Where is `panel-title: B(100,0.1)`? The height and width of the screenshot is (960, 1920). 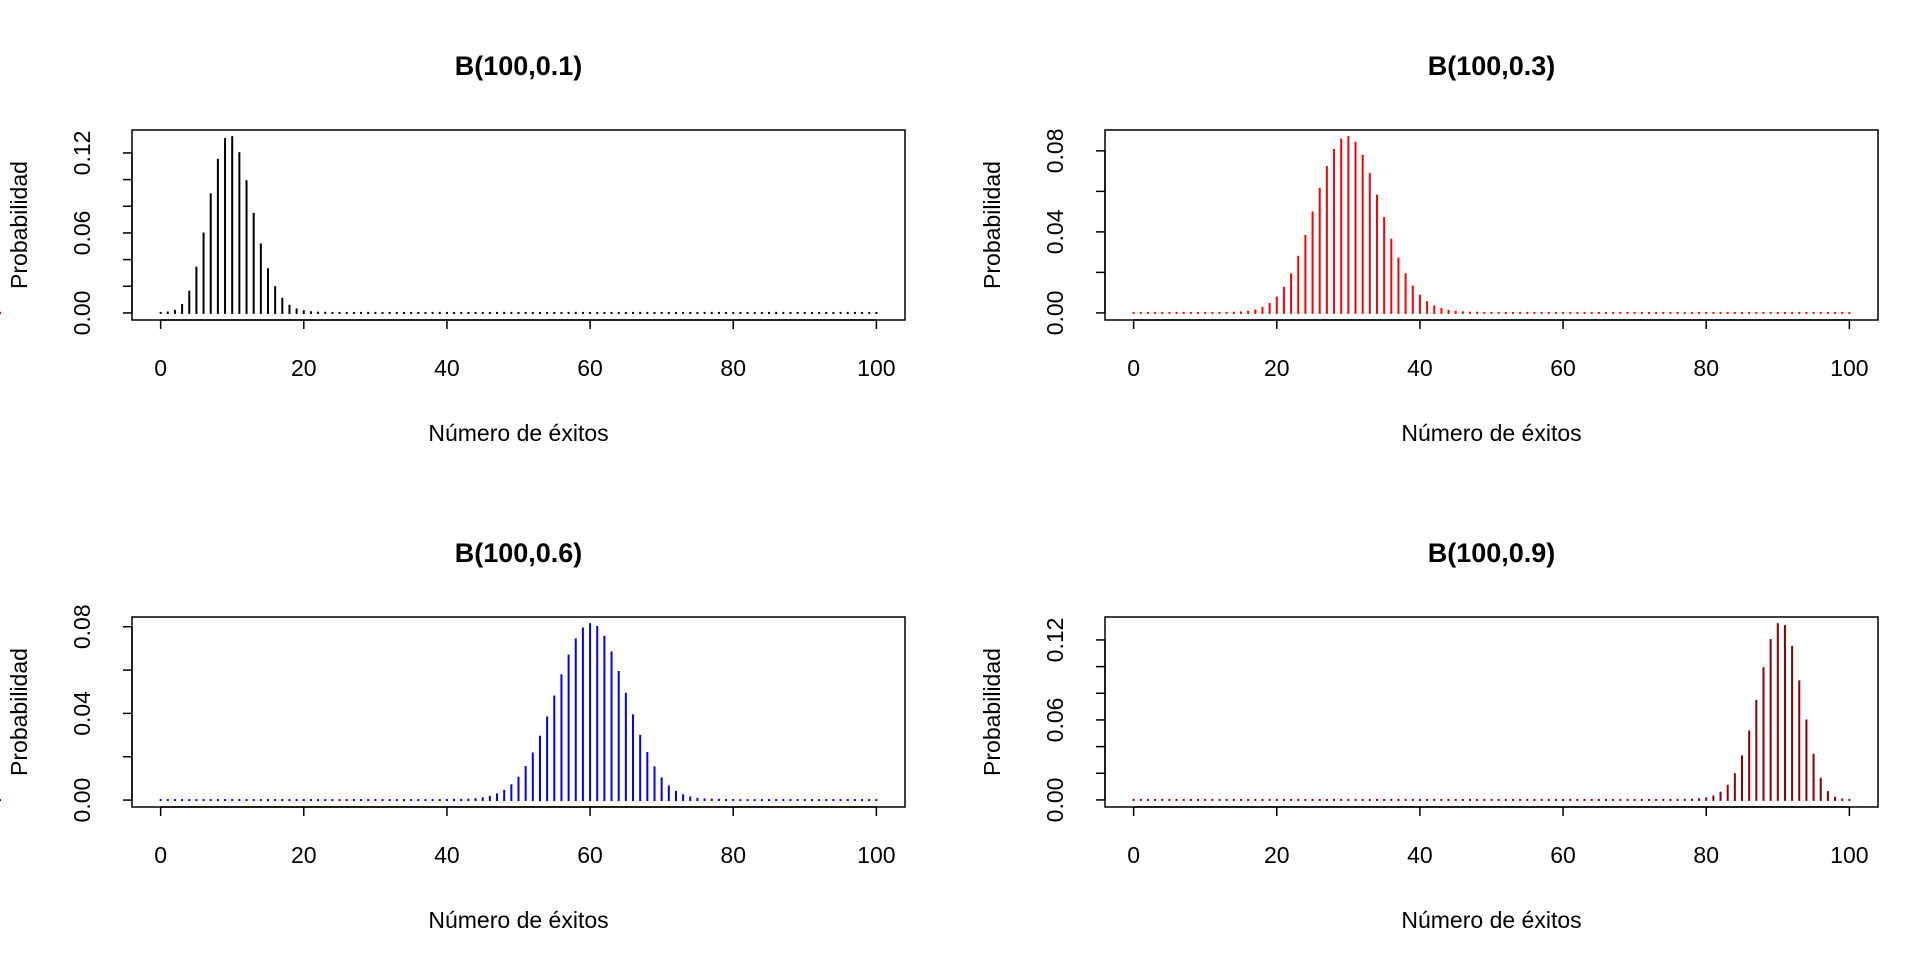 panel-title: B(100,0.1) is located at coordinates (519, 66).